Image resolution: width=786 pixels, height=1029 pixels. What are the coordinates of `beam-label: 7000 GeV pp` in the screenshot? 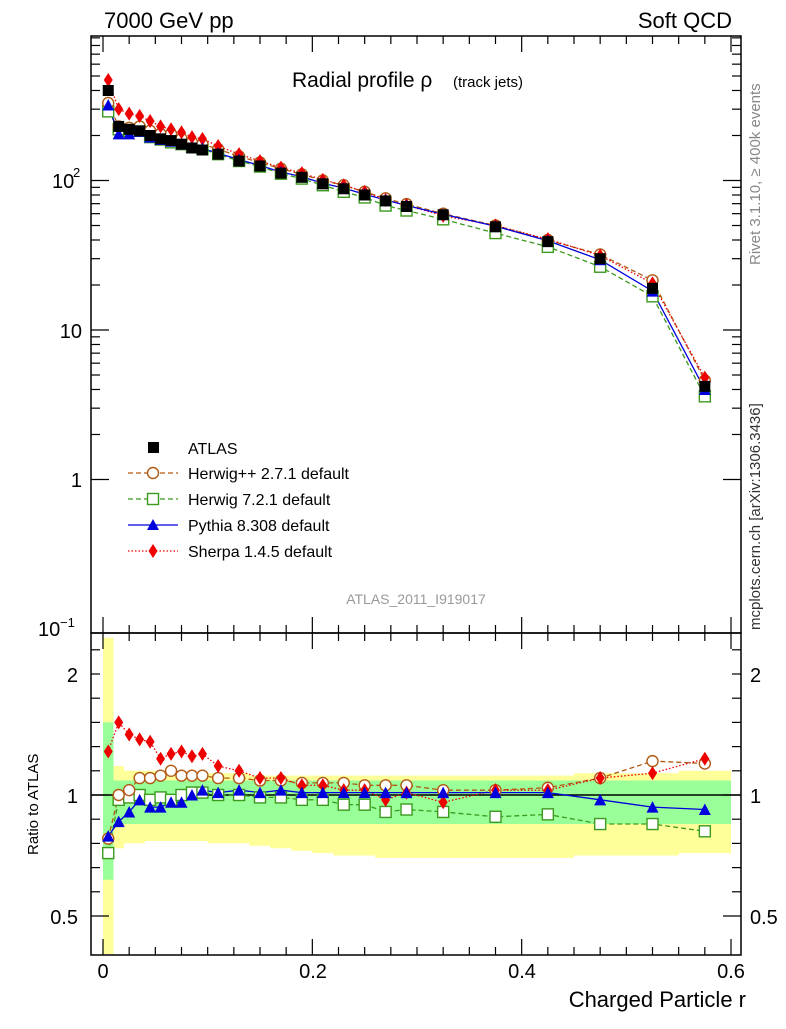 It's located at (169, 20).